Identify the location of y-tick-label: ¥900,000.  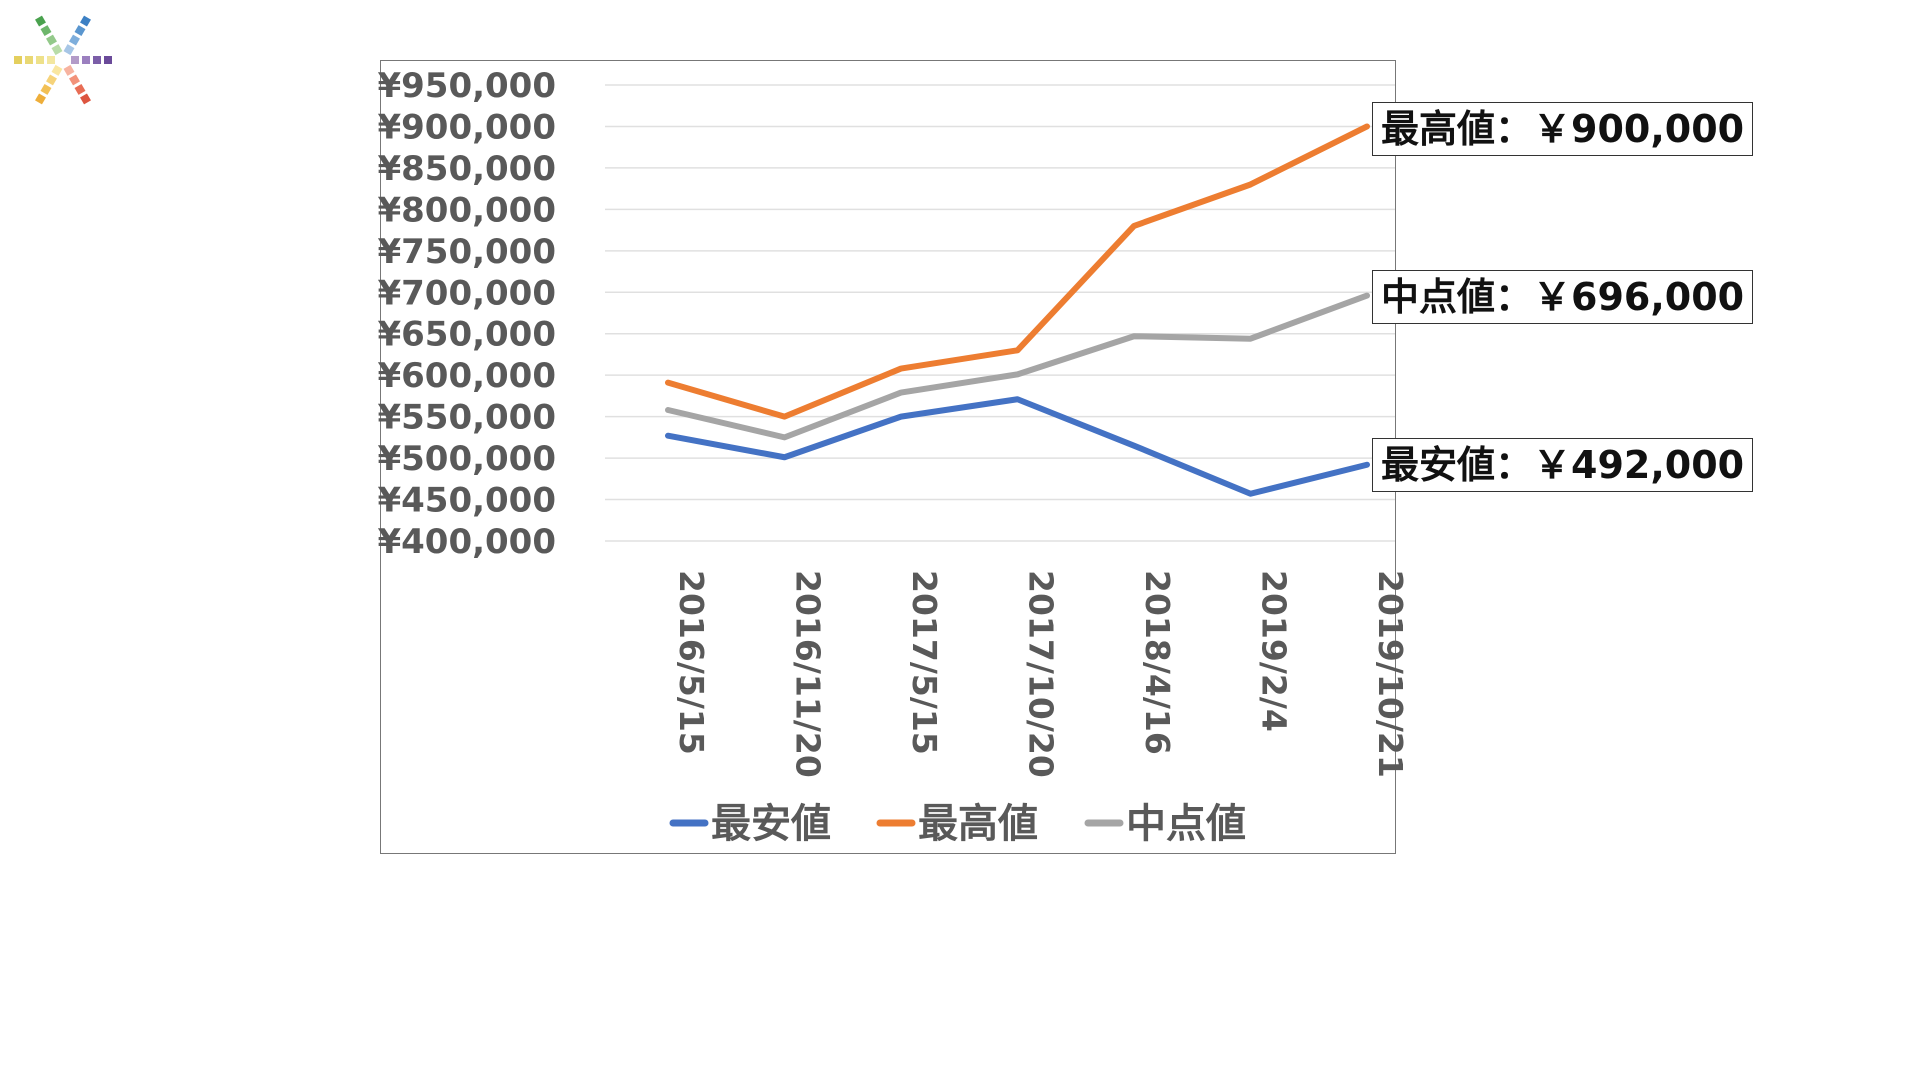
(466, 127).